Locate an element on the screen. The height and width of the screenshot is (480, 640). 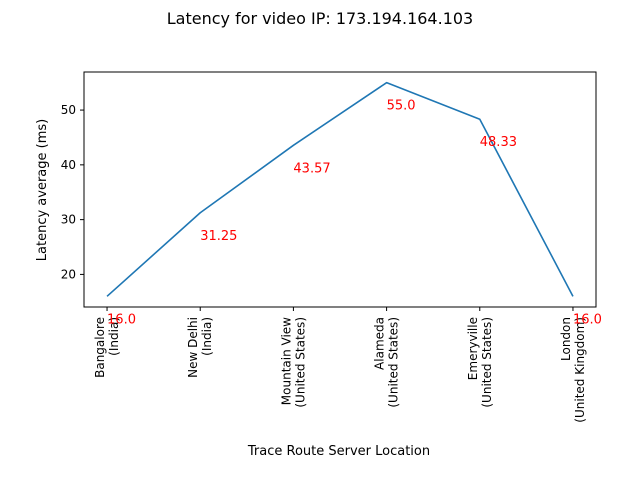
x-tick-label-line: Alameda is located at coordinates (380, 343).